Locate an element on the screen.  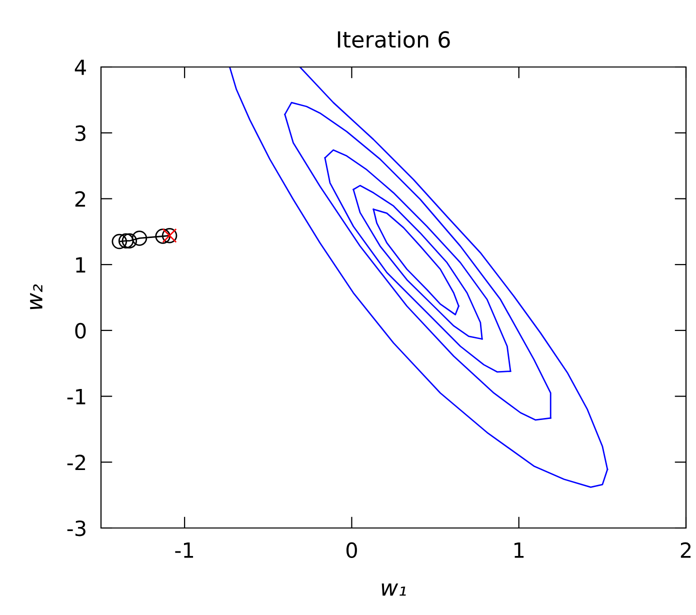
x-tick-label: 2 is located at coordinates (685, 550).